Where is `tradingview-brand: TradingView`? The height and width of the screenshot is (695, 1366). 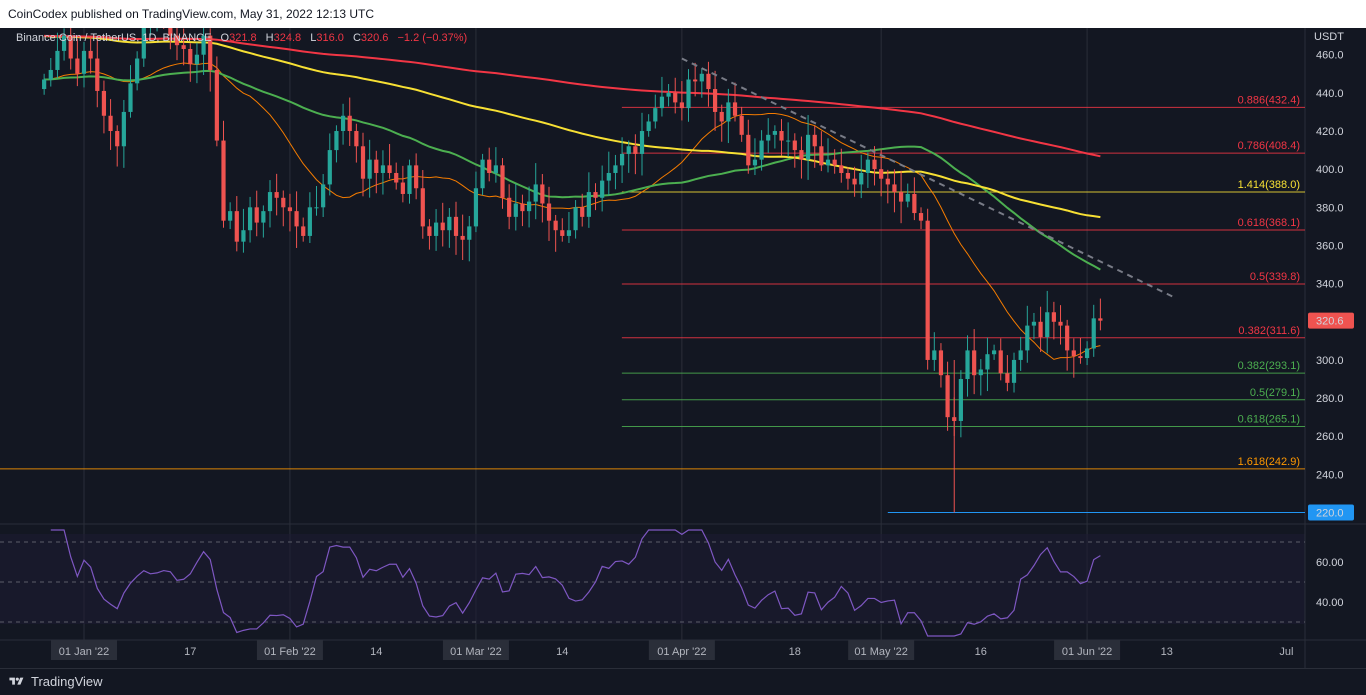 tradingview-brand: TradingView is located at coordinates (55, 681).